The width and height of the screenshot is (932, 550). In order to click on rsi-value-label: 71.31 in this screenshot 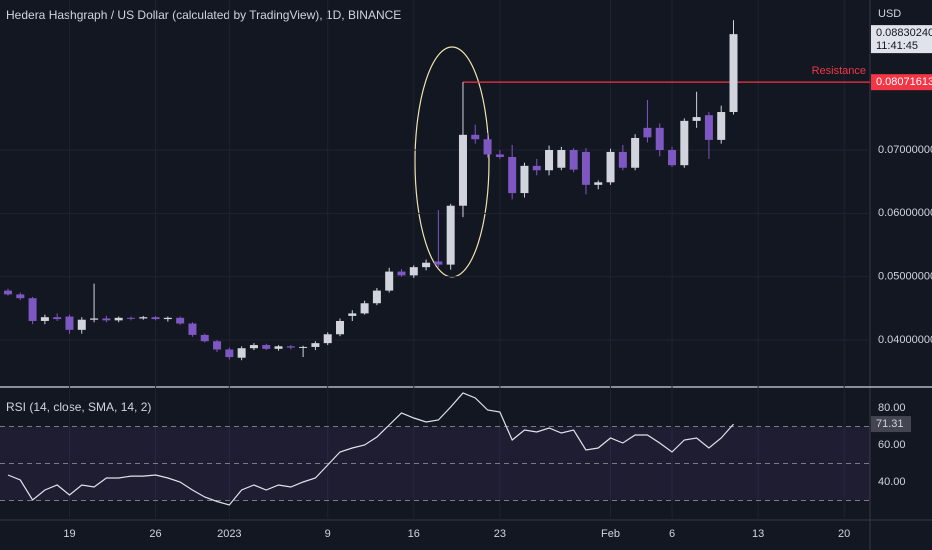, I will do `click(890, 424)`.